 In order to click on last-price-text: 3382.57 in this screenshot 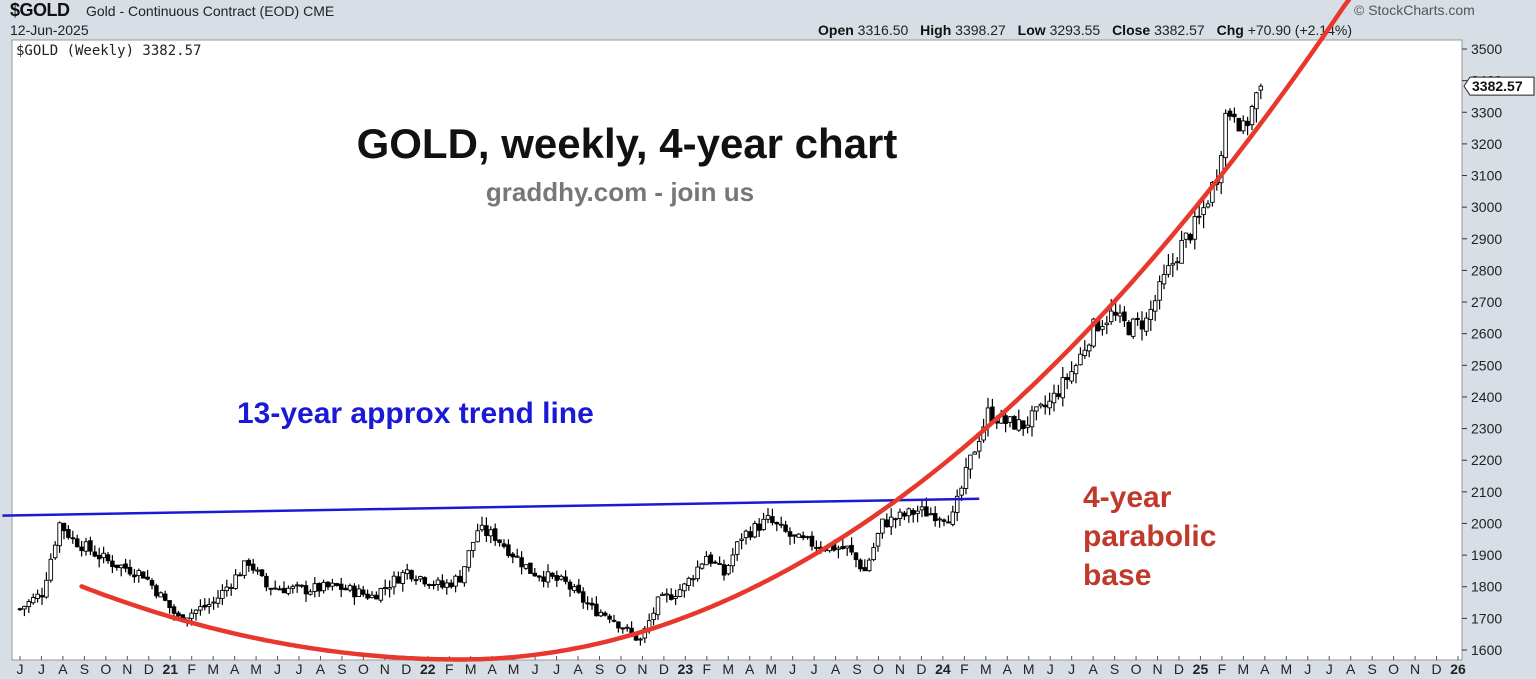, I will do `click(1497, 86)`.